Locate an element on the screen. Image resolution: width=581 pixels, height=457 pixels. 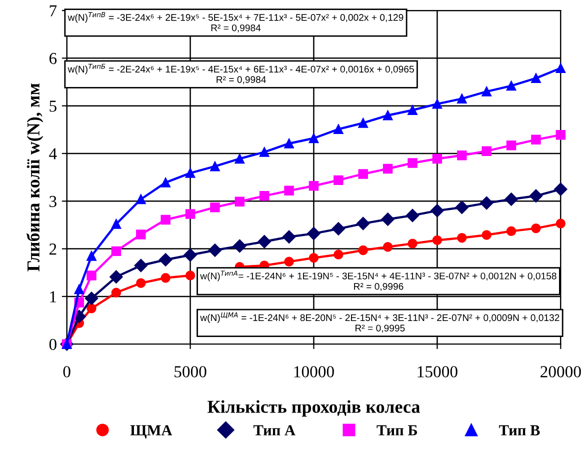
legend-label: Тип Б is located at coordinates (397, 430).